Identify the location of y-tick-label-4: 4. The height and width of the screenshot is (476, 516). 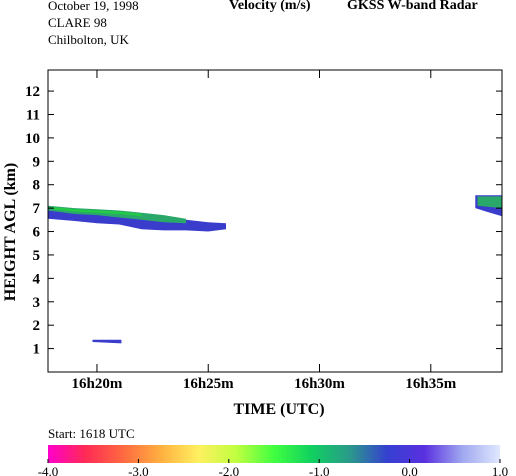
(37, 279).